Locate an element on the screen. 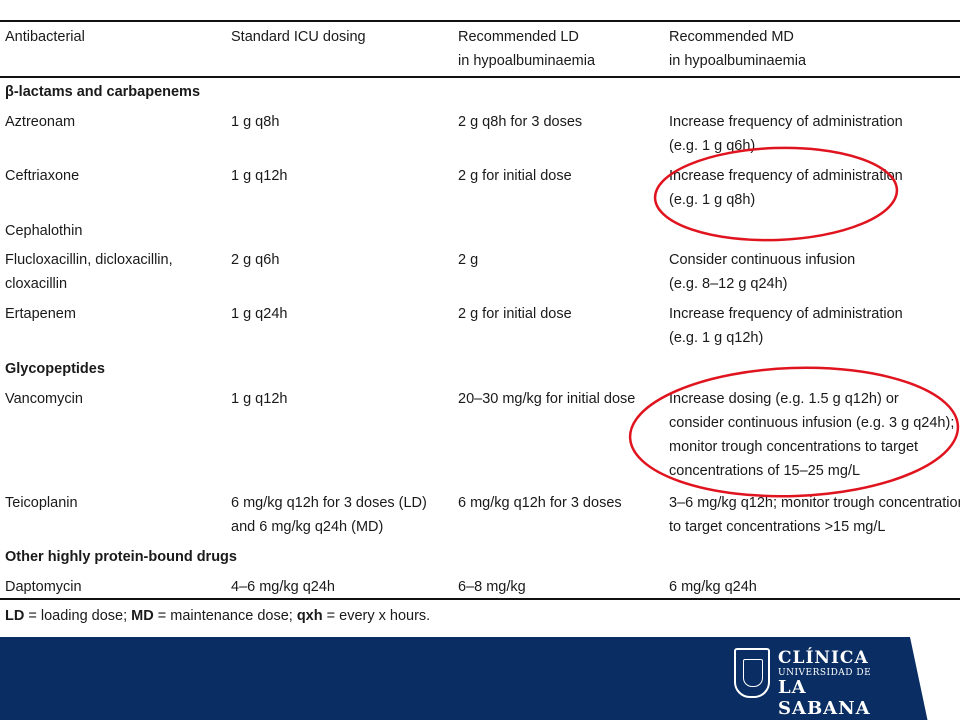 The image size is (960, 720). teicoplanin-ld: 6 mg/kg q12h for 3 doses is located at coordinates (540, 503).